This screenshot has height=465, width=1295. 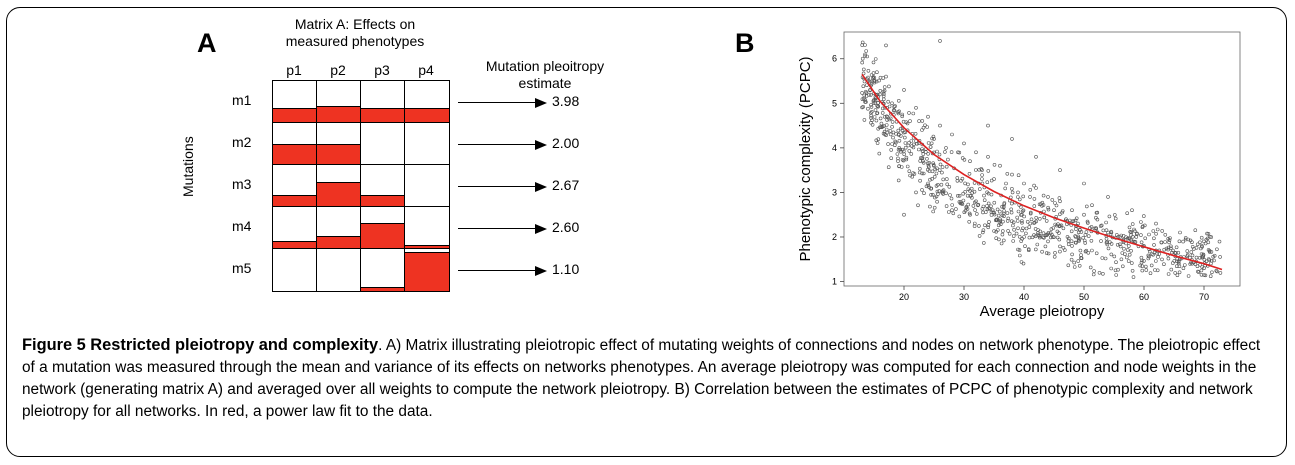 What do you see at coordinates (426, 70) in the screenshot?
I see `column-header-p4: p4` at bounding box center [426, 70].